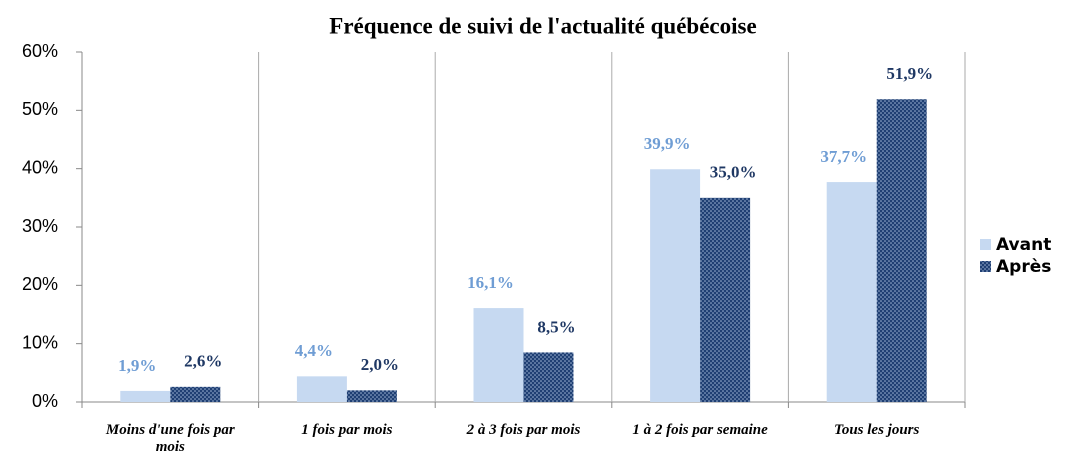 The width and height of the screenshot is (1086, 462). Describe the element at coordinates (40, 226) in the screenshot. I see `y-tick-label: 30%` at that location.